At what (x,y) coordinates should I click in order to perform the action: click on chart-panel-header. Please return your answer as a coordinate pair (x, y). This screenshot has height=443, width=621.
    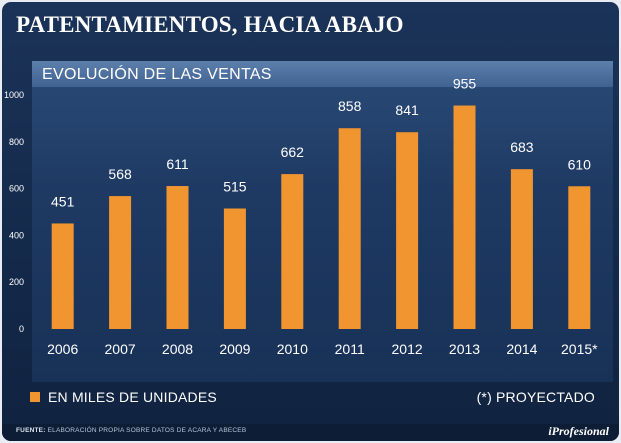
    Looking at the image, I should click on (322, 74).